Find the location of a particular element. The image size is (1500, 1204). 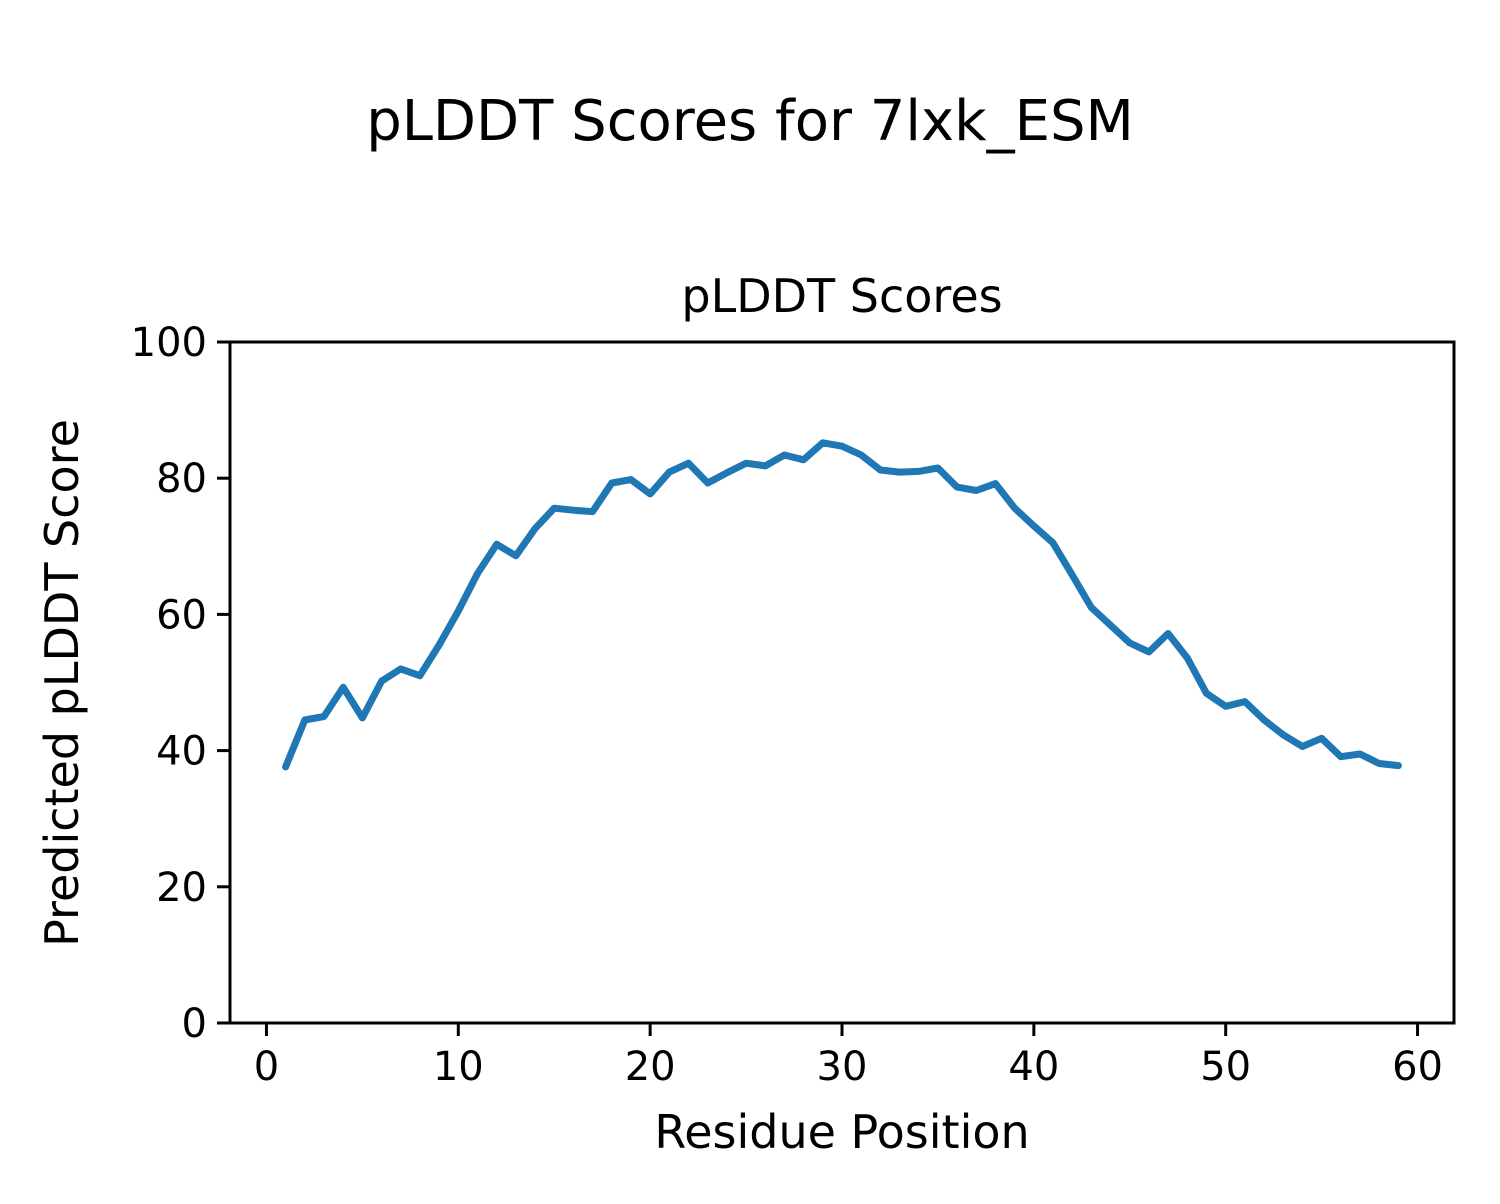

x-tick-label: 60 is located at coordinates (1417, 1067).